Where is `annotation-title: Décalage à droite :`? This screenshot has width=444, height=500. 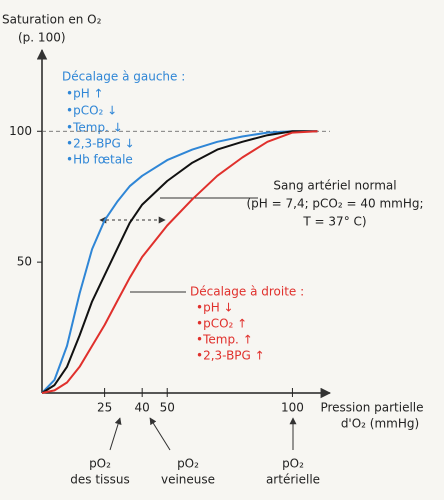
annotation-title: Décalage à droite : is located at coordinates (247, 292).